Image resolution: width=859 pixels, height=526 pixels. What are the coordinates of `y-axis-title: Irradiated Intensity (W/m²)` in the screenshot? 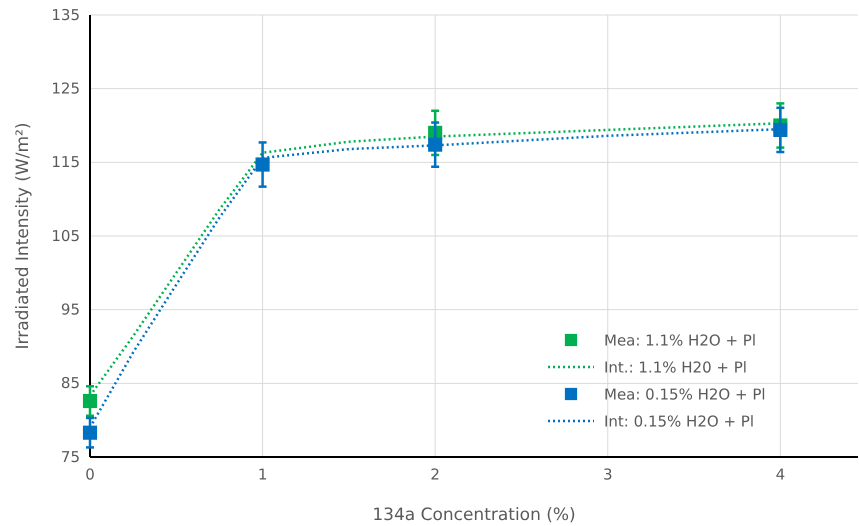 It's located at (23, 236).